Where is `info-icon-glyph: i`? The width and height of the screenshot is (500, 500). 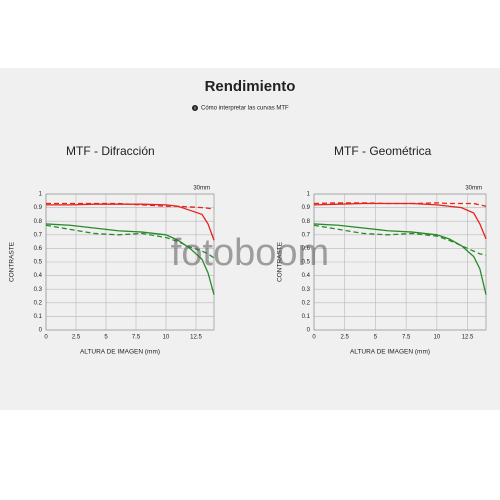 info-icon-glyph: i is located at coordinates (194, 108).